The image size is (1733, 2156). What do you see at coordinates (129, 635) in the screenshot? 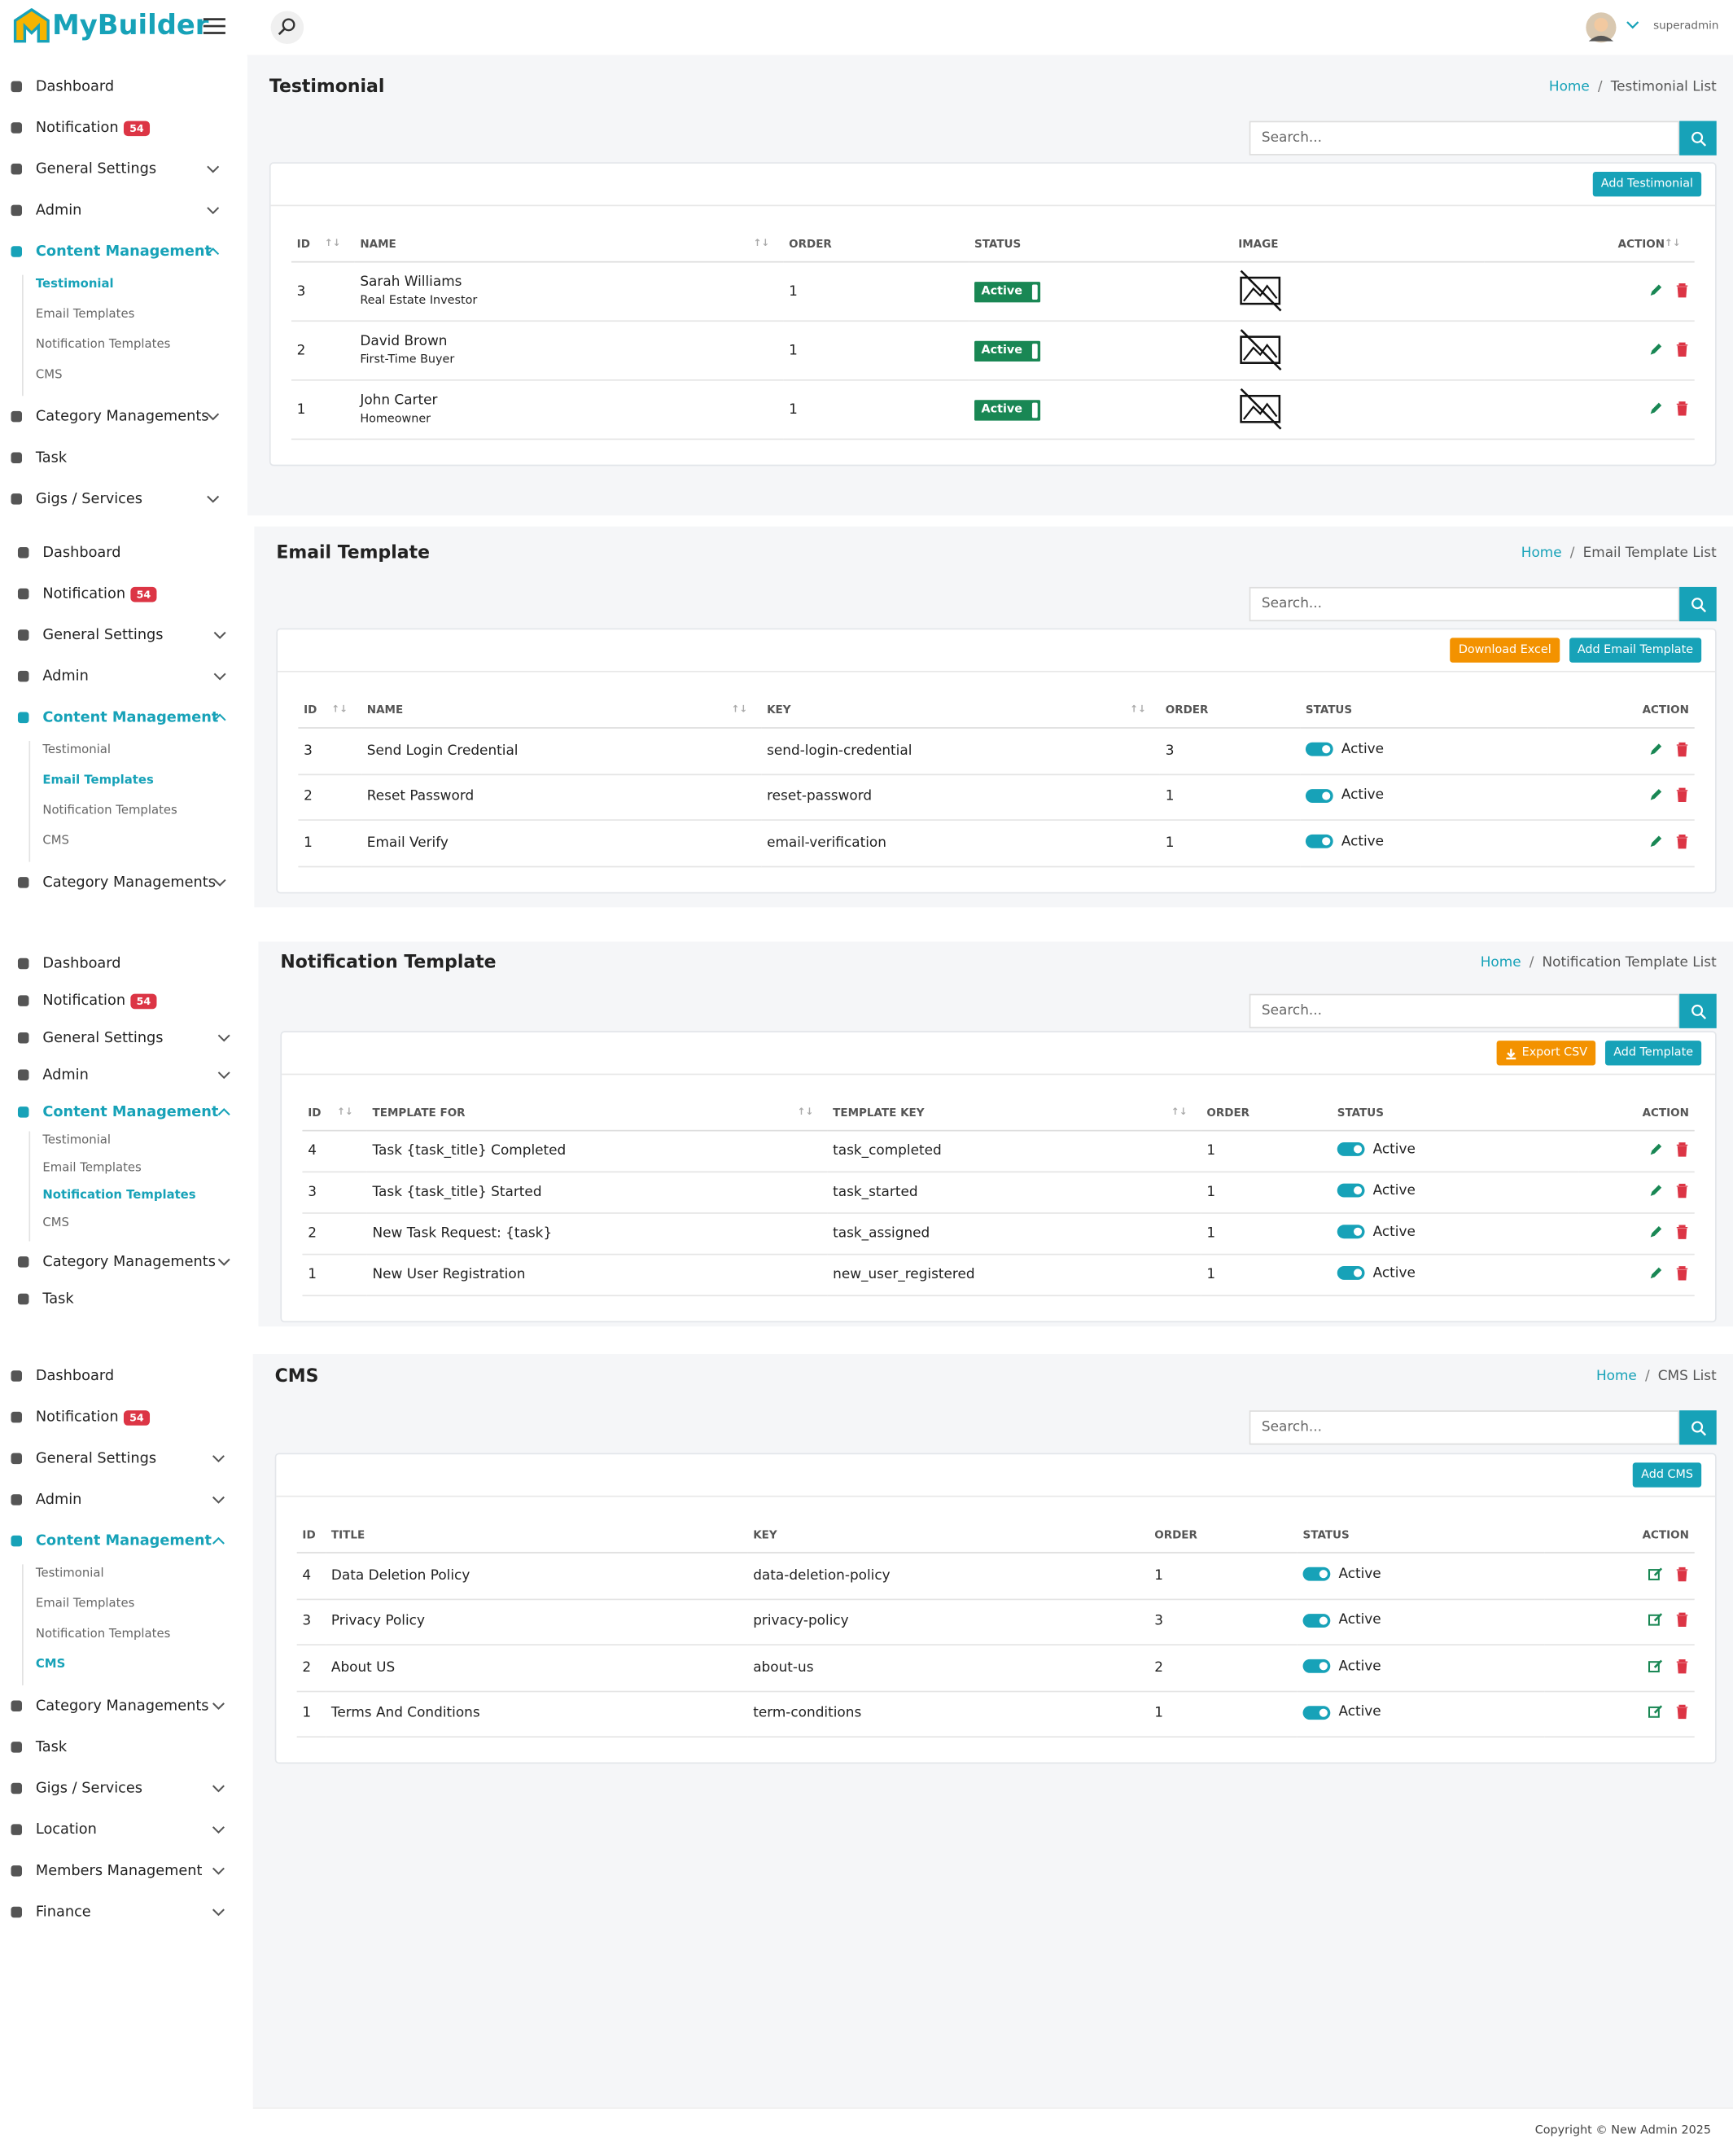
I see `sidebar-item: General Settings` at bounding box center [129, 635].